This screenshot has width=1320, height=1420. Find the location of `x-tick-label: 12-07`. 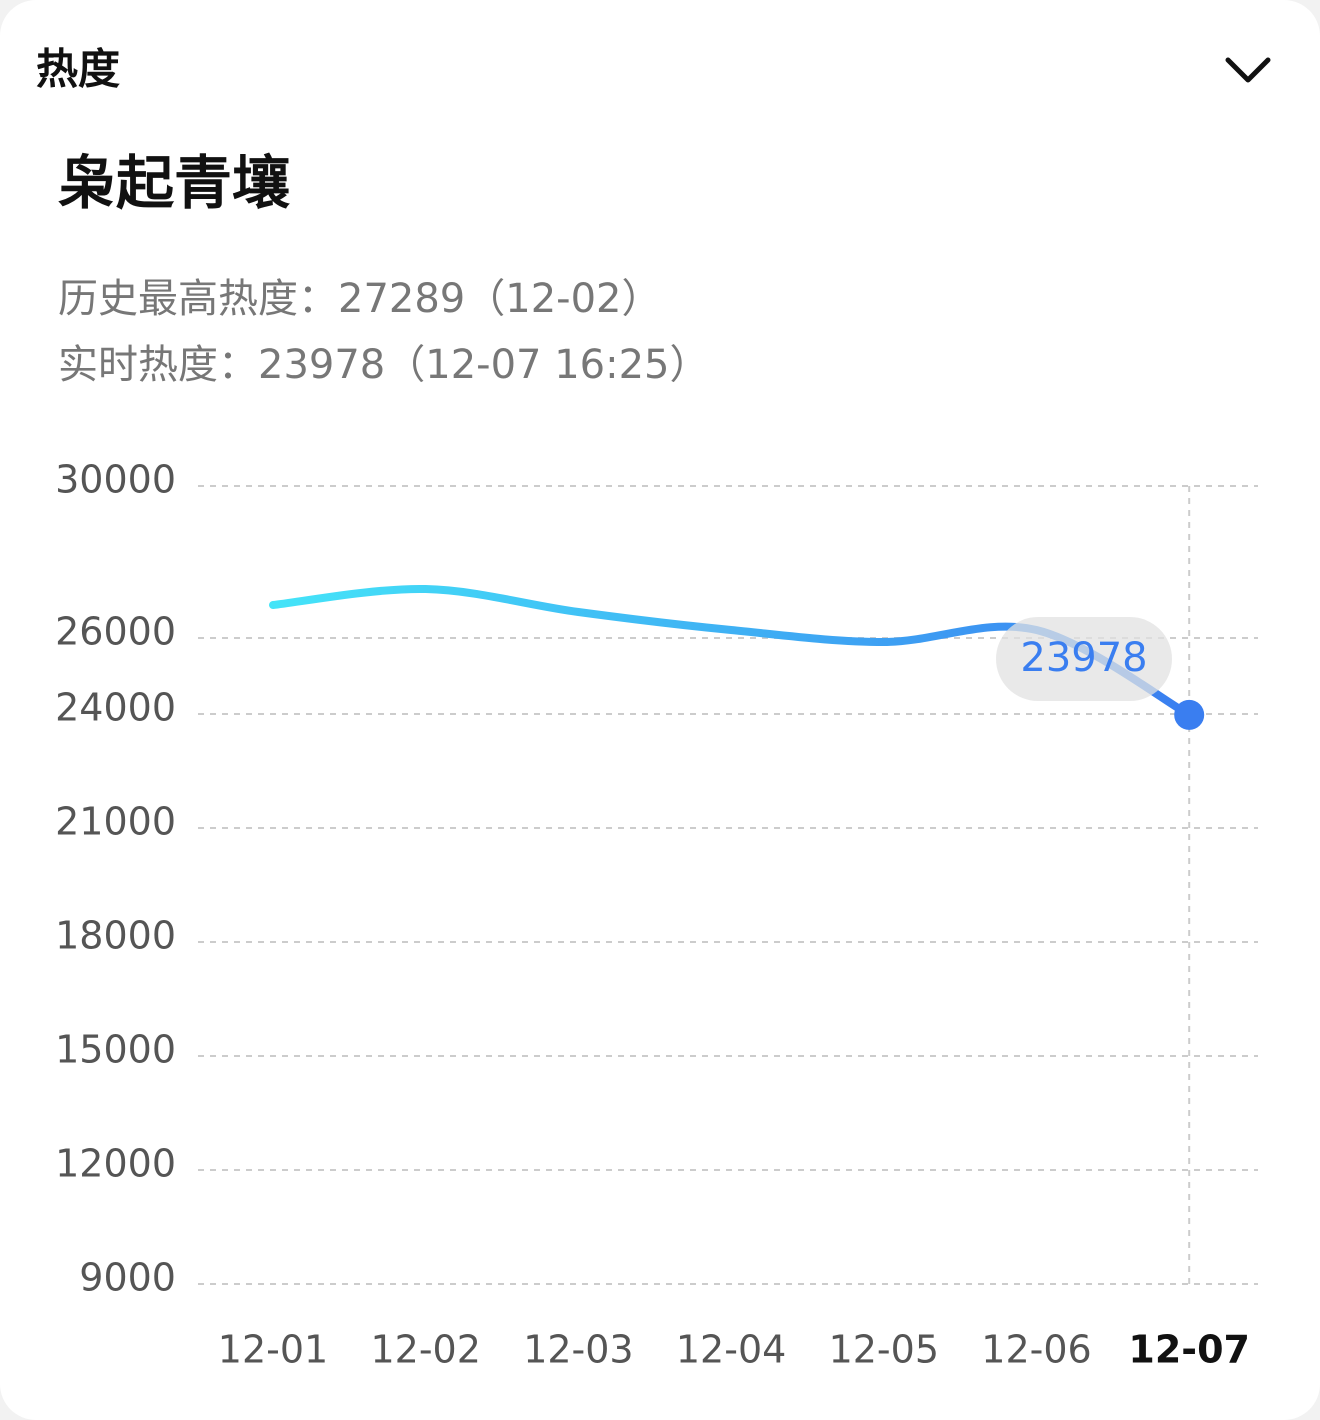

x-tick-label: 12-07 is located at coordinates (1189, 1350).